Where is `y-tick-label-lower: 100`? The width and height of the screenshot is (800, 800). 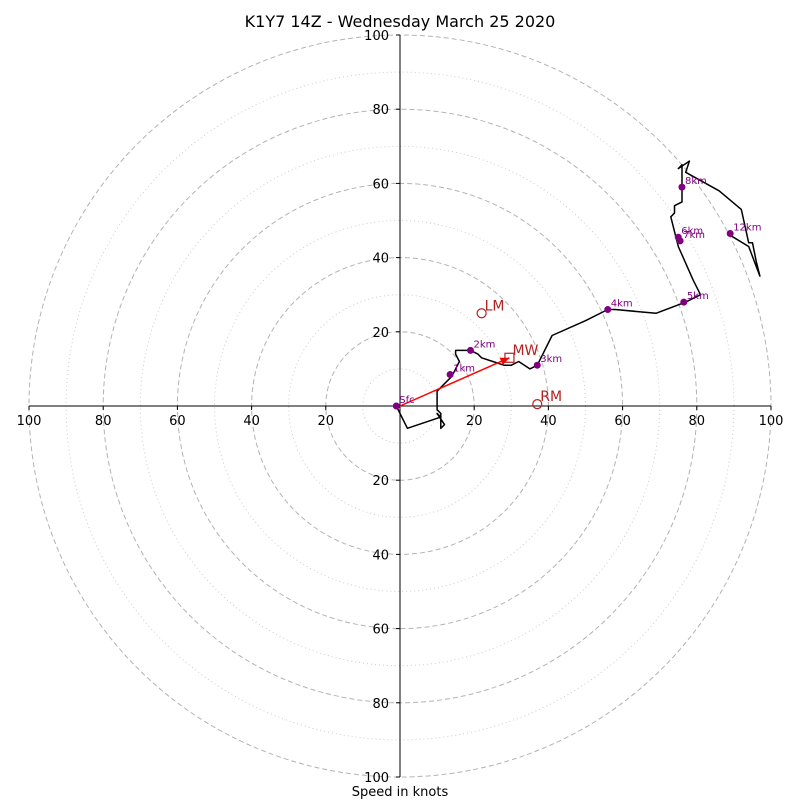 y-tick-label-lower: 100 is located at coordinates (376, 778).